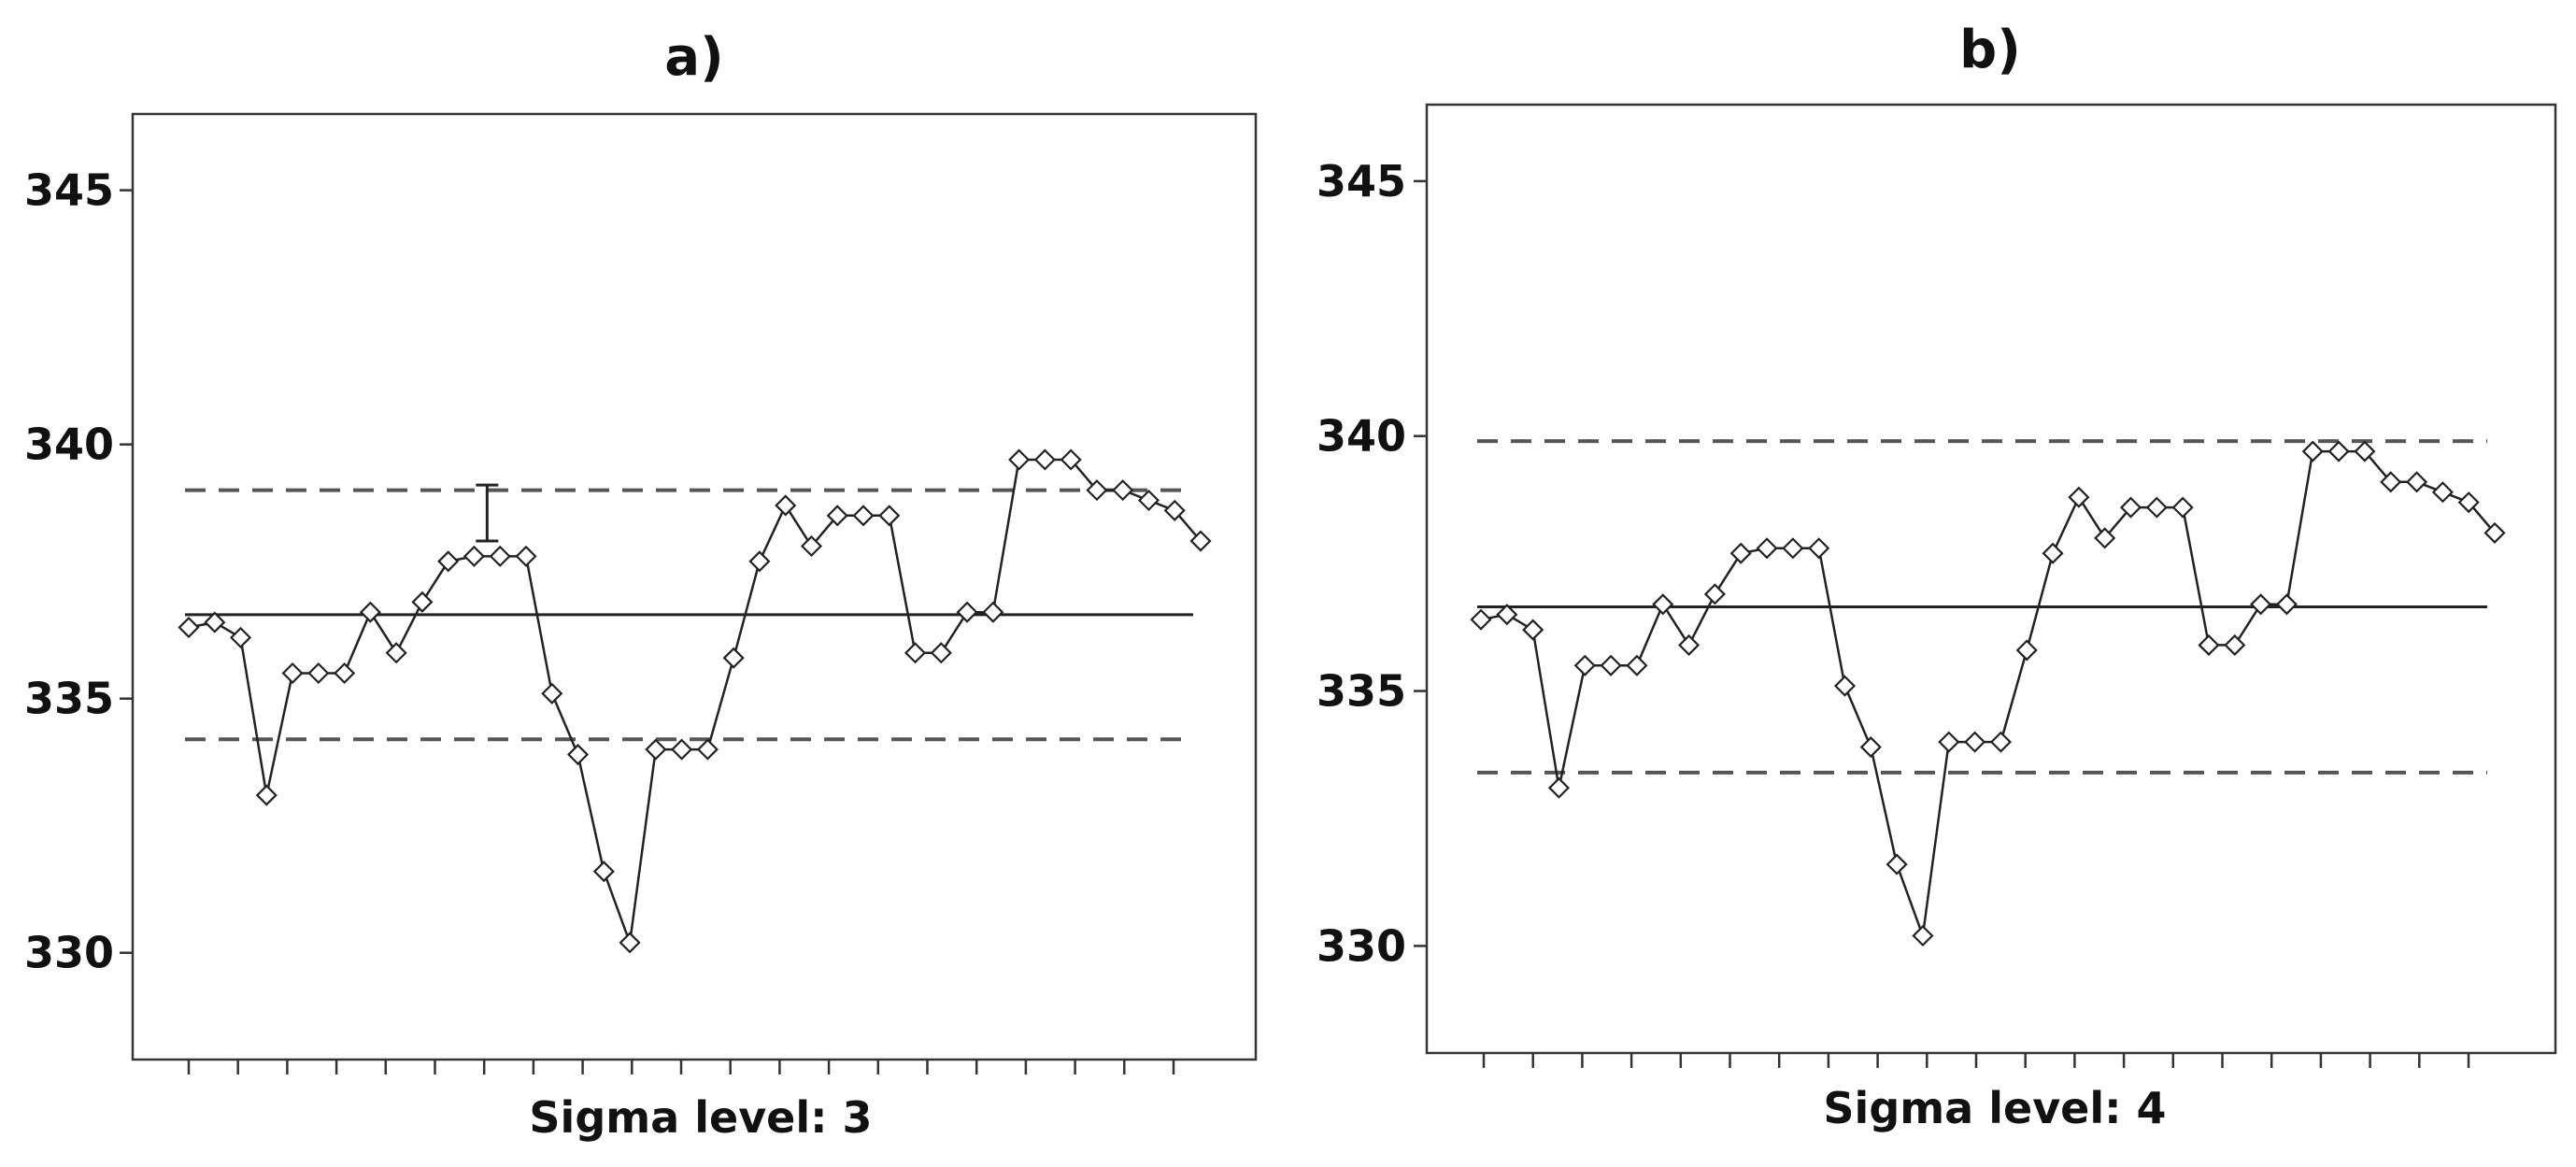  Describe the element at coordinates (1995, 1108) in the screenshot. I see `chart-b-x-axis-label: Sigma level: 4` at that location.